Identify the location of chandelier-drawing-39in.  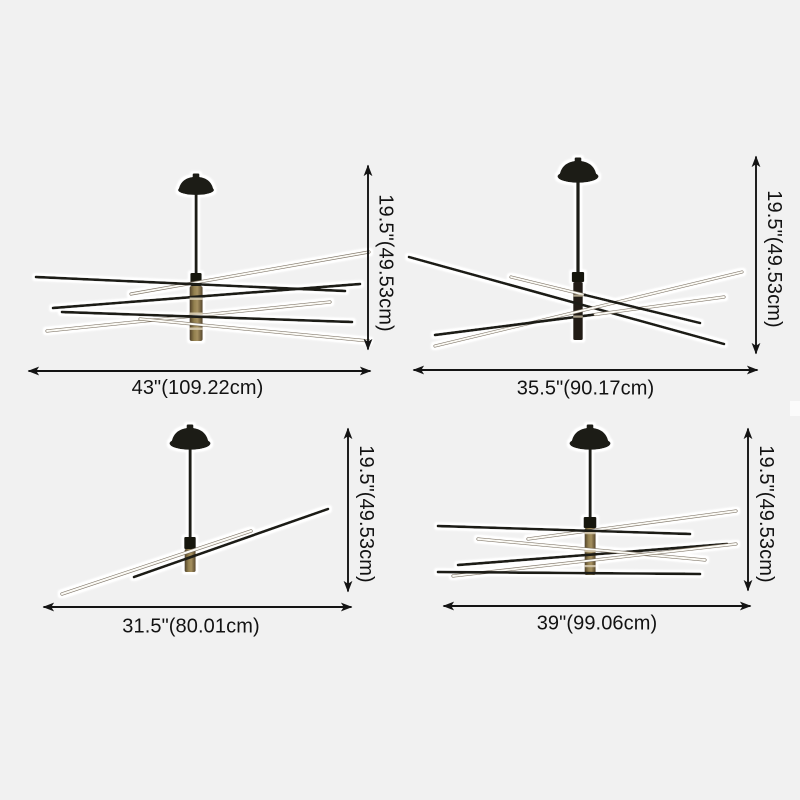
(587, 501).